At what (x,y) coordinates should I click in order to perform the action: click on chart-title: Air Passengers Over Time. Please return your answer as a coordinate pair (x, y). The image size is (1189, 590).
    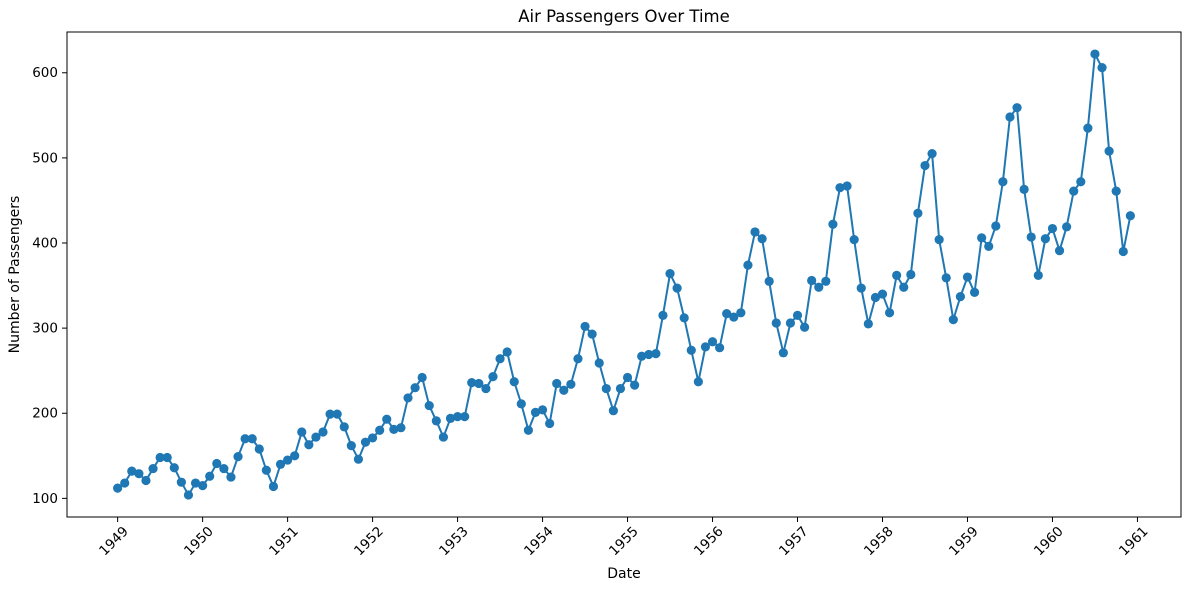
    Looking at the image, I should click on (624, 16).